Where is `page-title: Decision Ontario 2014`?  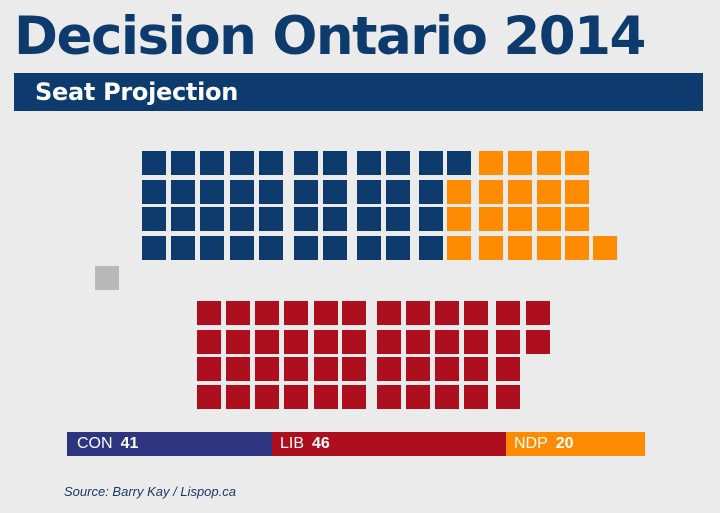 page-title: Decision Ontario 2014 is located at coordinates (330, 36).